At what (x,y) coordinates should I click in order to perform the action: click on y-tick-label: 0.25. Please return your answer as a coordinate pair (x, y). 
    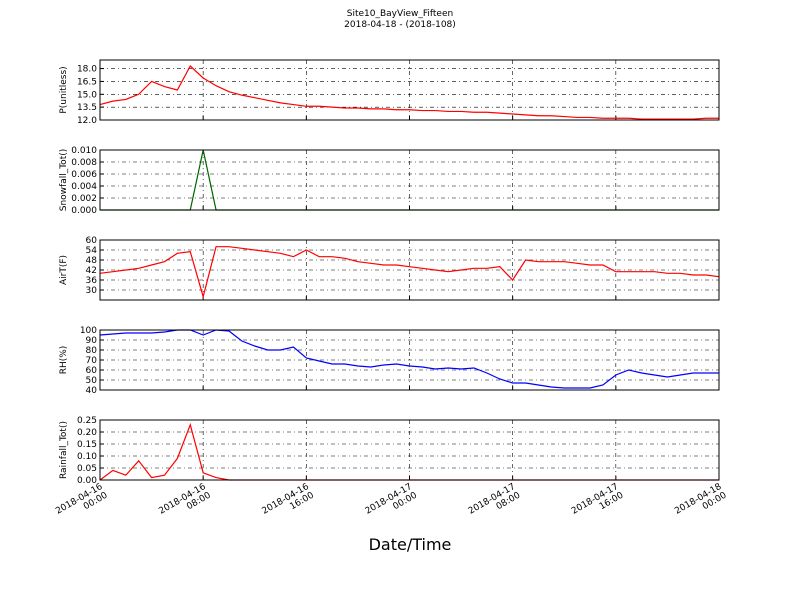
    Looking at the image, I should click on (87, 421).